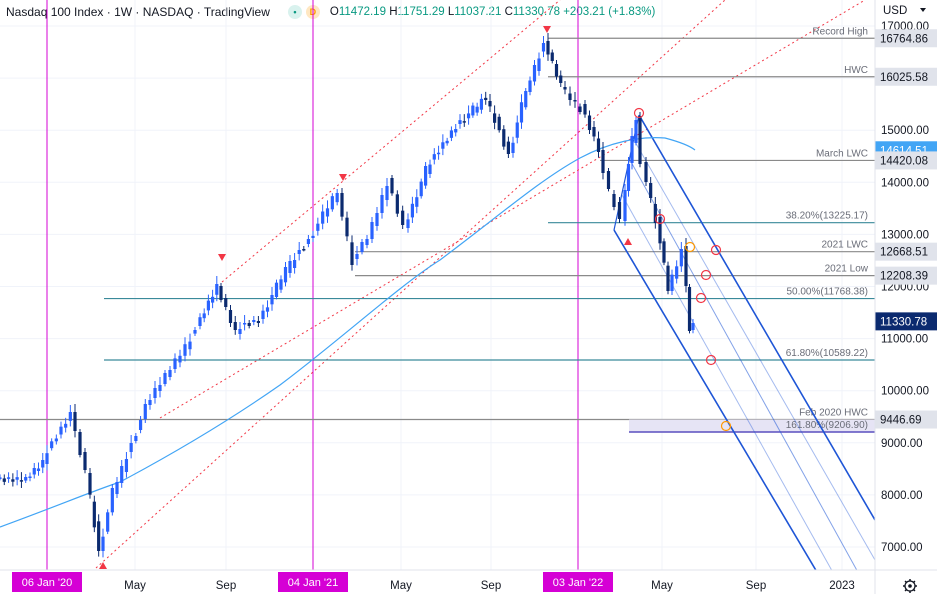 The height and width of the screenshot is (594, 937). I want to click on gear-icon, so click(910, 586).